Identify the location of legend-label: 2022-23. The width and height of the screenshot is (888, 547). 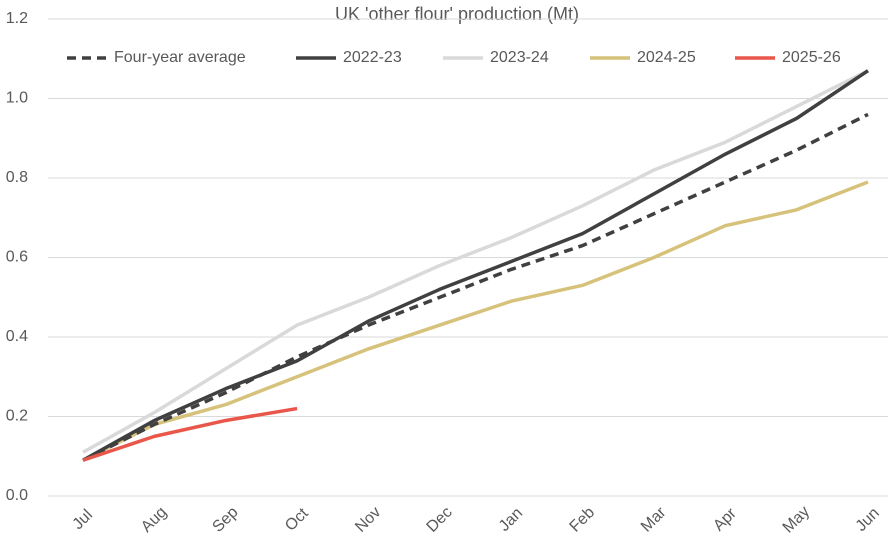
(372, 57).